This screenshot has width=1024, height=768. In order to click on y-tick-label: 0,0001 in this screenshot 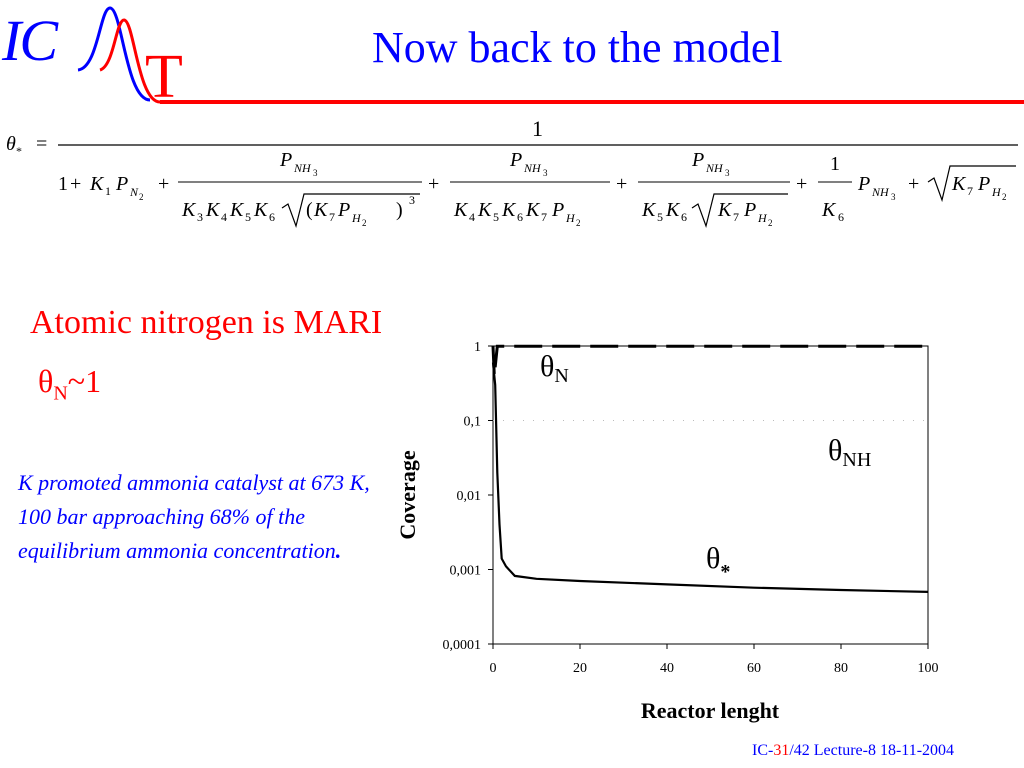, I will do `click(462, 645)`.